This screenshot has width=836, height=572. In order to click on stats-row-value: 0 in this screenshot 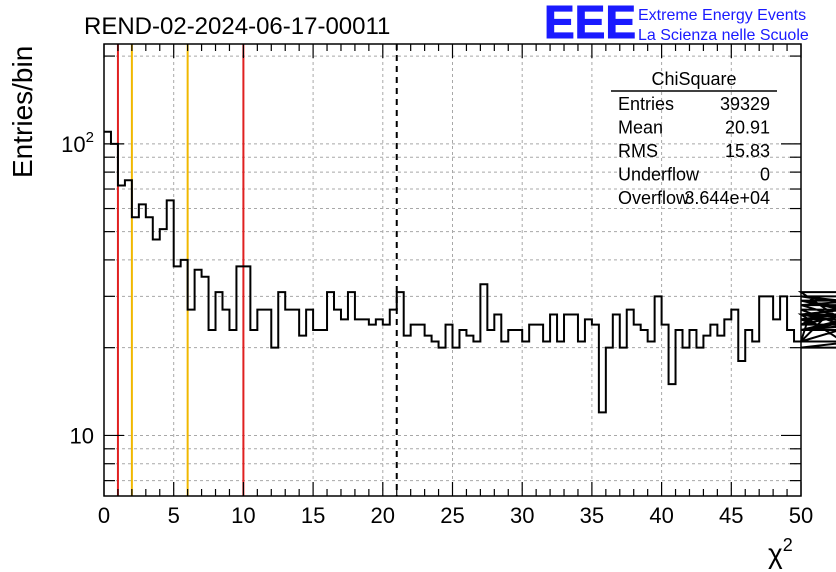, I will do `click(765, 175)`.